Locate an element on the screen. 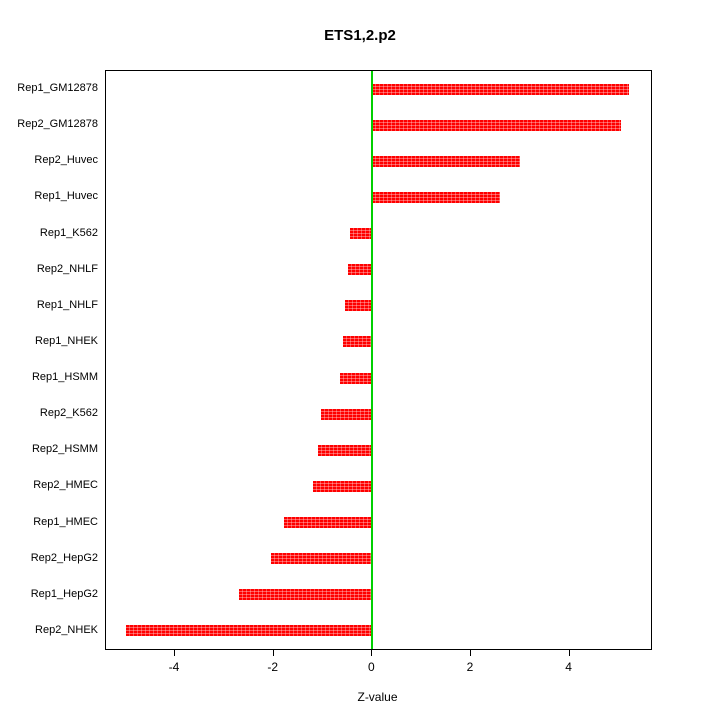  bar-Rep1_NHEK is located at coordinates (357, 342).